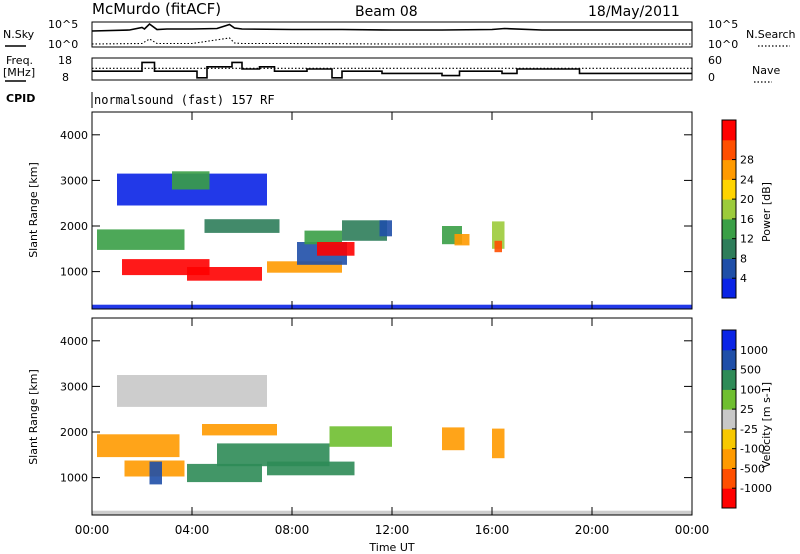 The height and width of the screenshot is (554, 800). What do you see at coordinates (74, 432) in the screenshot?
I see `velocity-ytick-label-1: 2000` at bounding box center [74, 432].